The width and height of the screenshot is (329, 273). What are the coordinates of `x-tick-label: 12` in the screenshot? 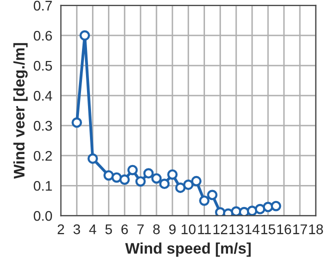 It's located at (221, 229).